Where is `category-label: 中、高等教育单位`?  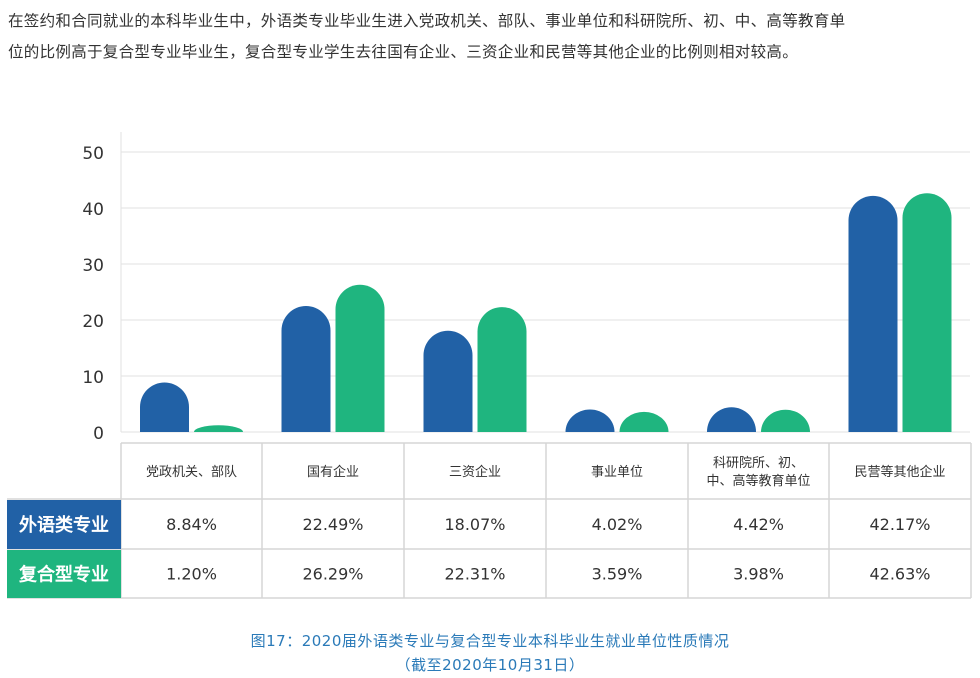 category-label: 中、高等教育单位 is located at coordinates (758, 481).